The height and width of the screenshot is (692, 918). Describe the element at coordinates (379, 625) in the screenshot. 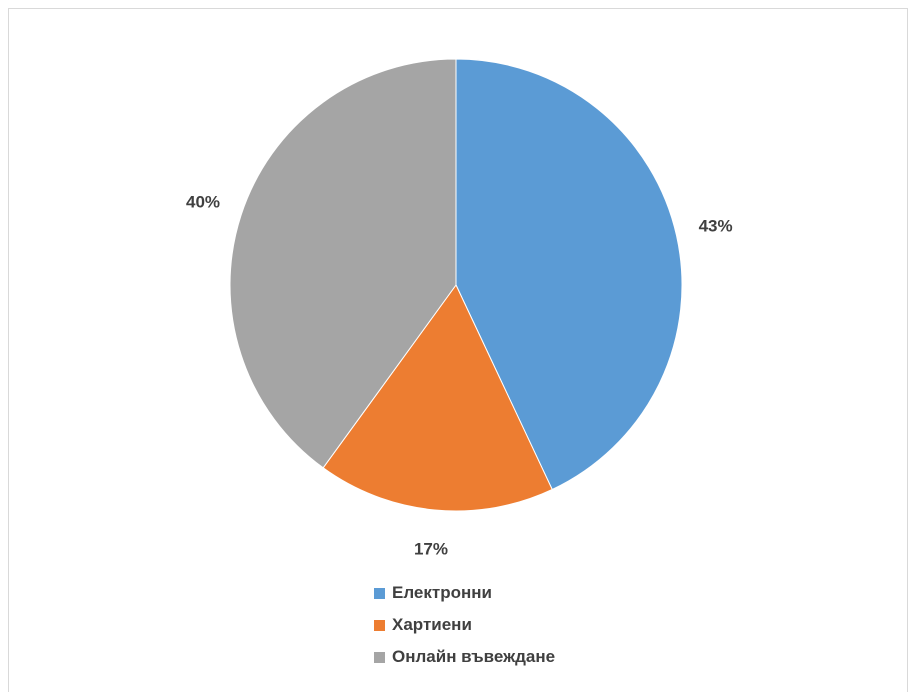

I see `legend-swatch-paper` at that location.